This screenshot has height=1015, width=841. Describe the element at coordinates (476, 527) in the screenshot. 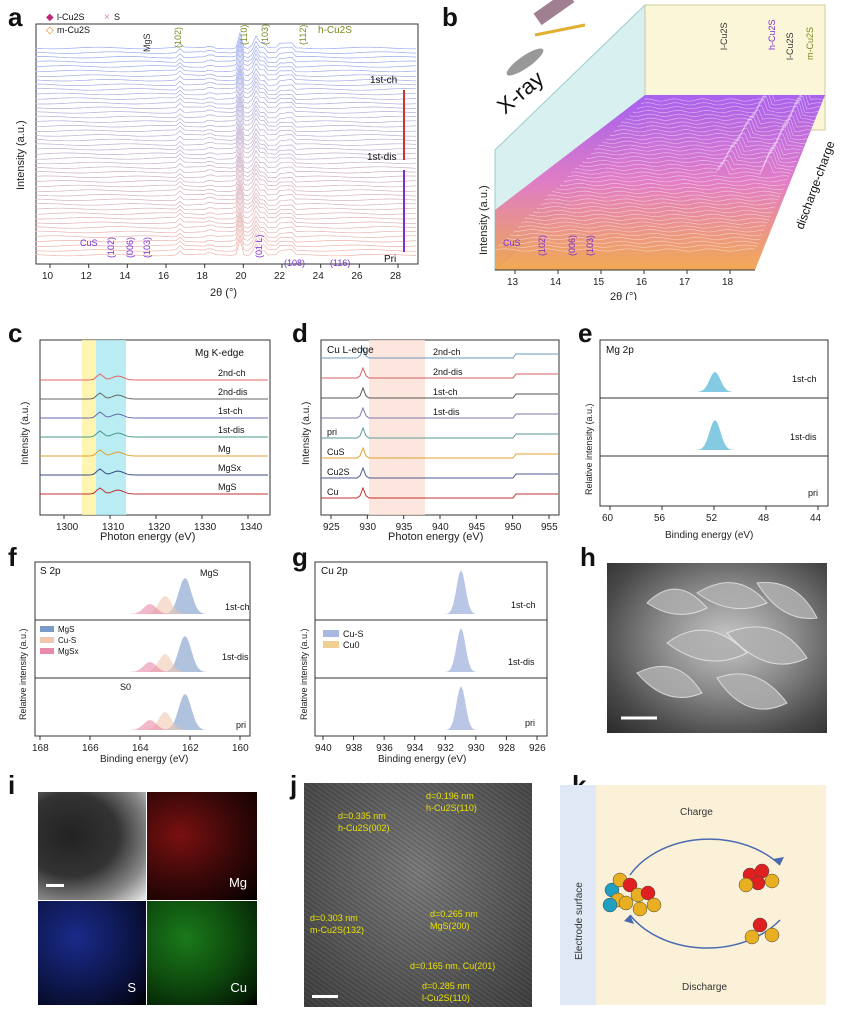

I see `panel-d-tick-label: 945` at that location.